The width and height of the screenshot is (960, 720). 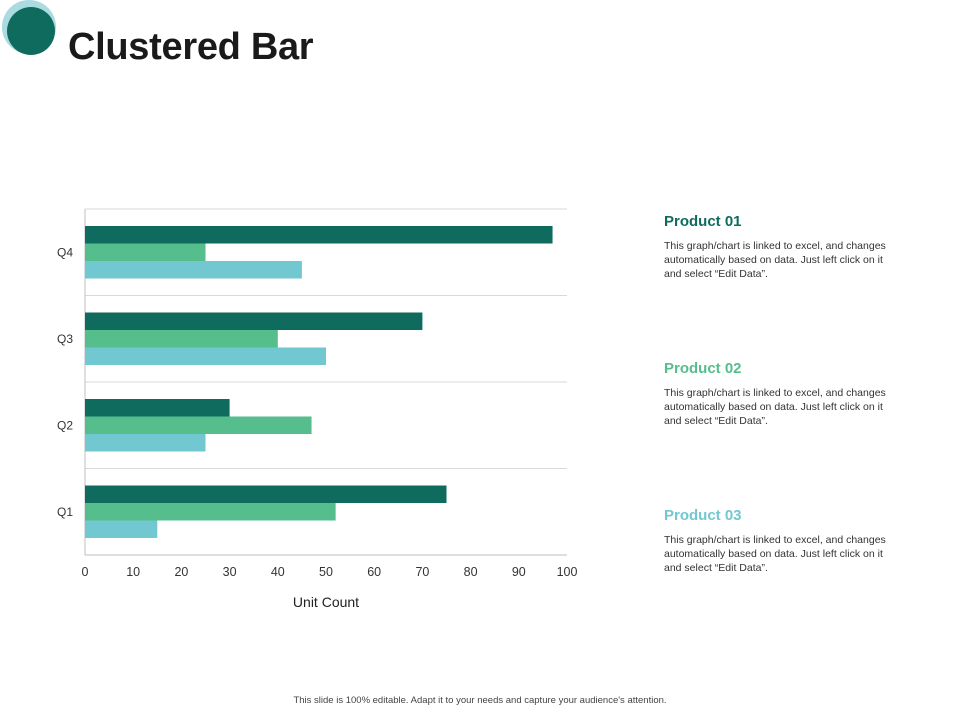 What do you see at coordinates (65, 512) in the screenshot?
I see `y-tick-label-q1: Q1` at bounding box center [65, 512].